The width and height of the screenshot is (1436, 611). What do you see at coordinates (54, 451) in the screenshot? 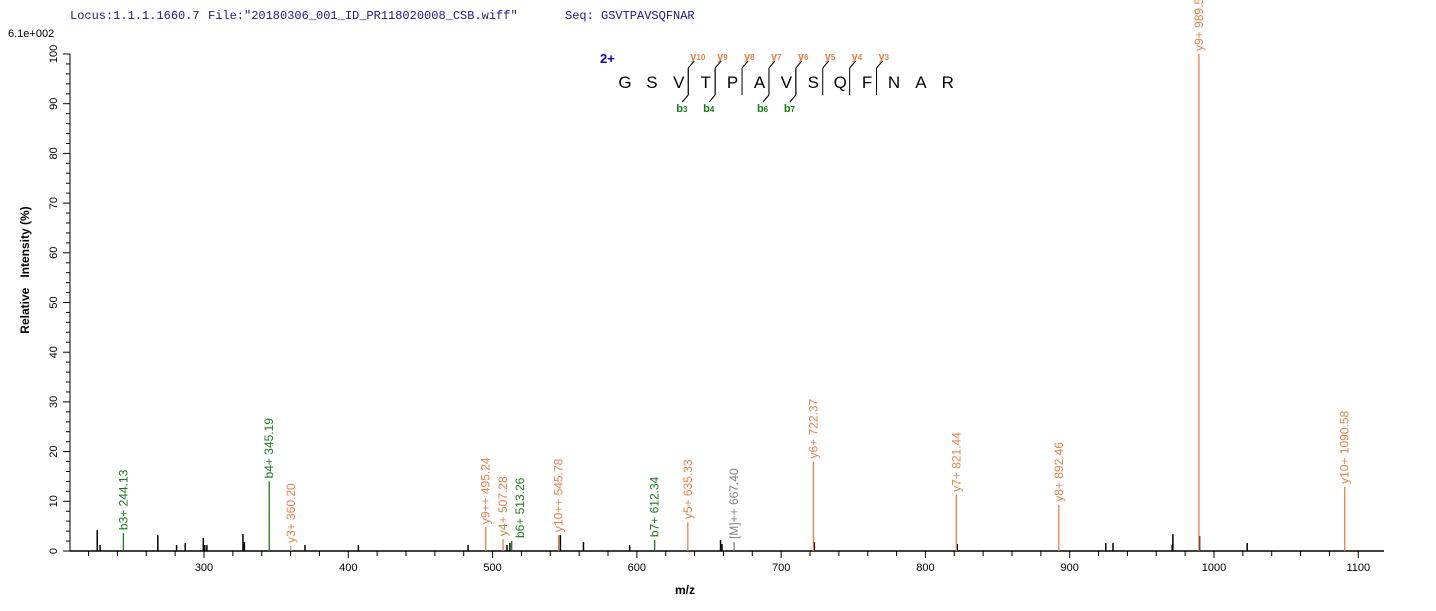
I see `y-tick-label: 20` at bounding box center [54, 451].